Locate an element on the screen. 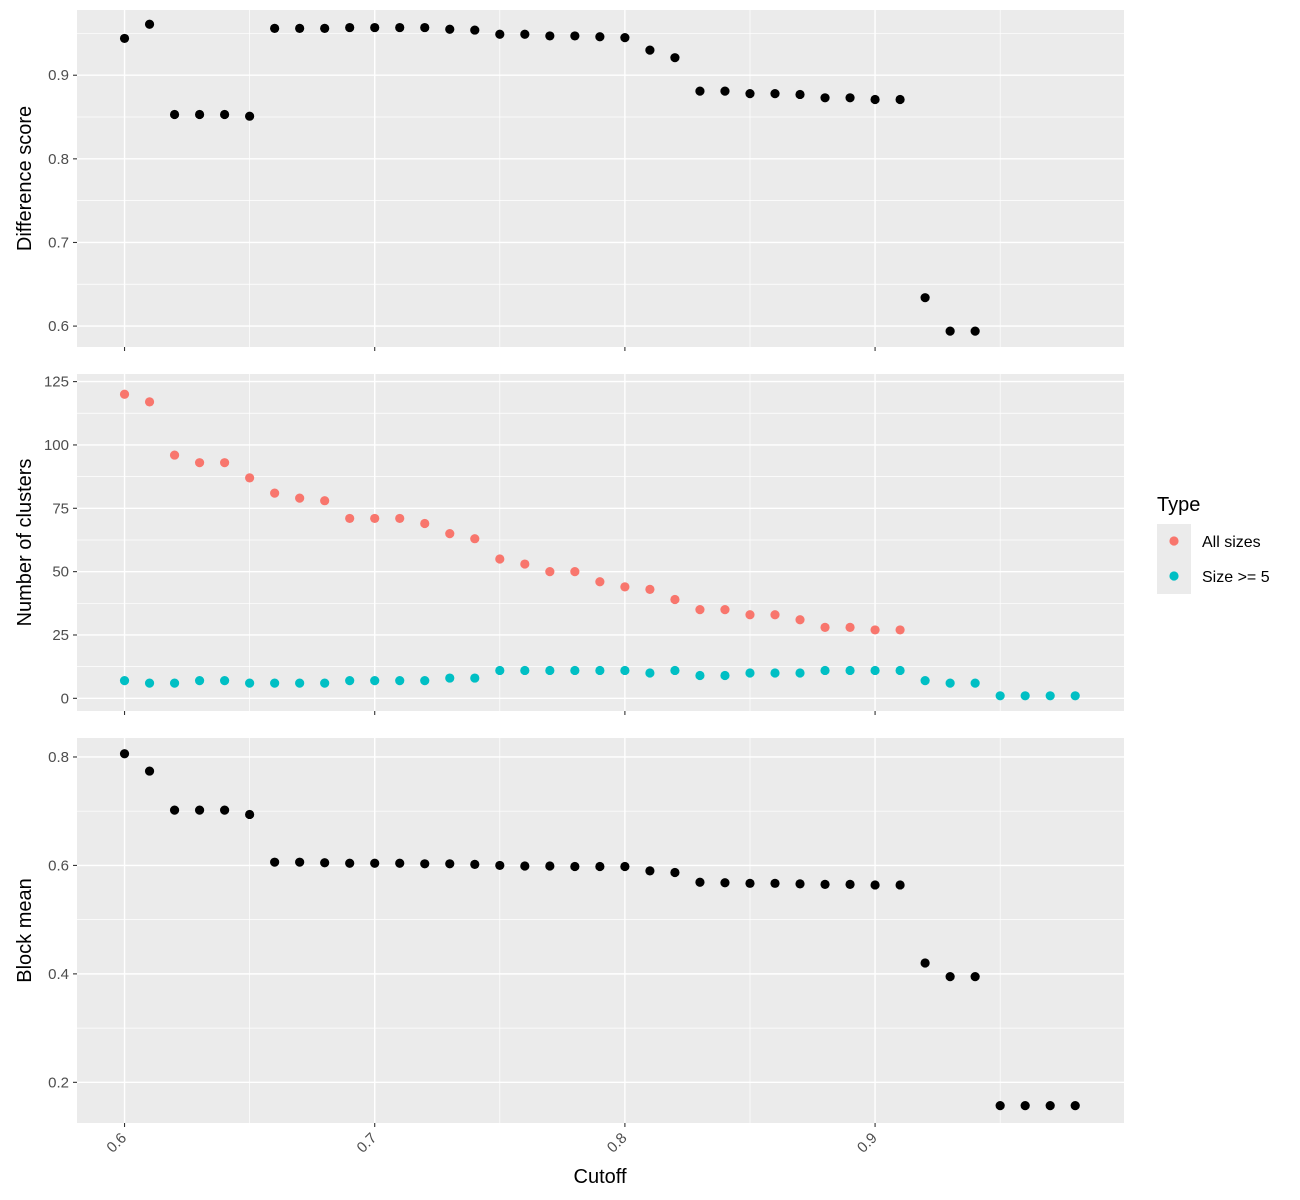 This screenshot has width=1300, height=1200. legend-key-all-sizes is located at coordinates (1174, 541).